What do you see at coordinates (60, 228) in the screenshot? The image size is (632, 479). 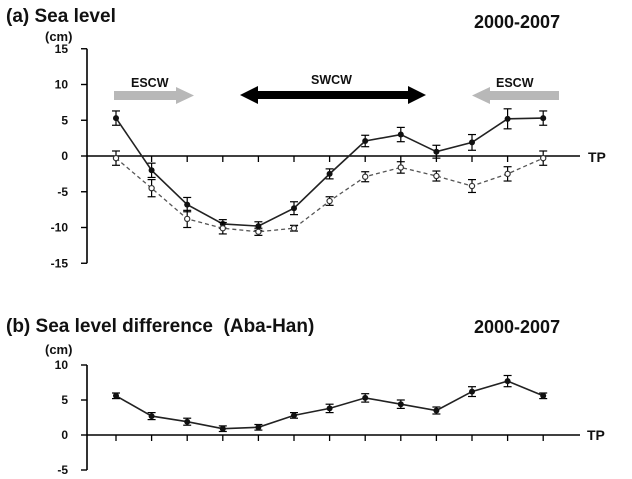 I see `y-tick-label: -10` at bounding box center [60, 228].